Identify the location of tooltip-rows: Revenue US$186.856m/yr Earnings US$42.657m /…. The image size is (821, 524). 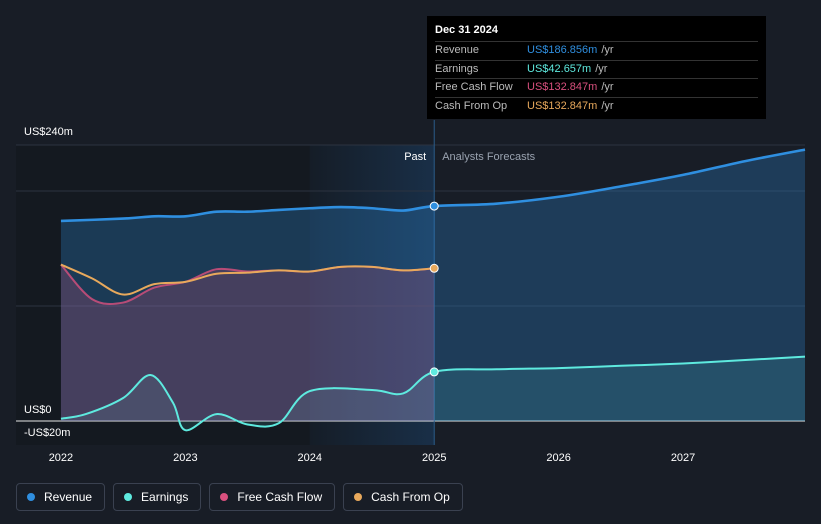
(596, 78).